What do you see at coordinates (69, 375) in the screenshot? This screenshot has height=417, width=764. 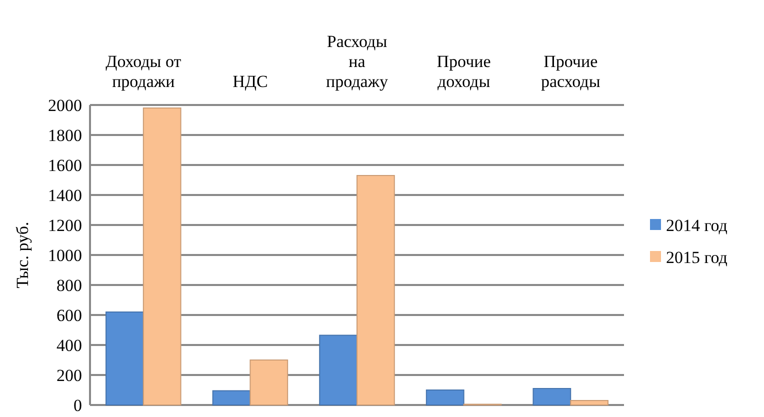 I see `y-tick-label: 200` at bounding box center [69, 375].